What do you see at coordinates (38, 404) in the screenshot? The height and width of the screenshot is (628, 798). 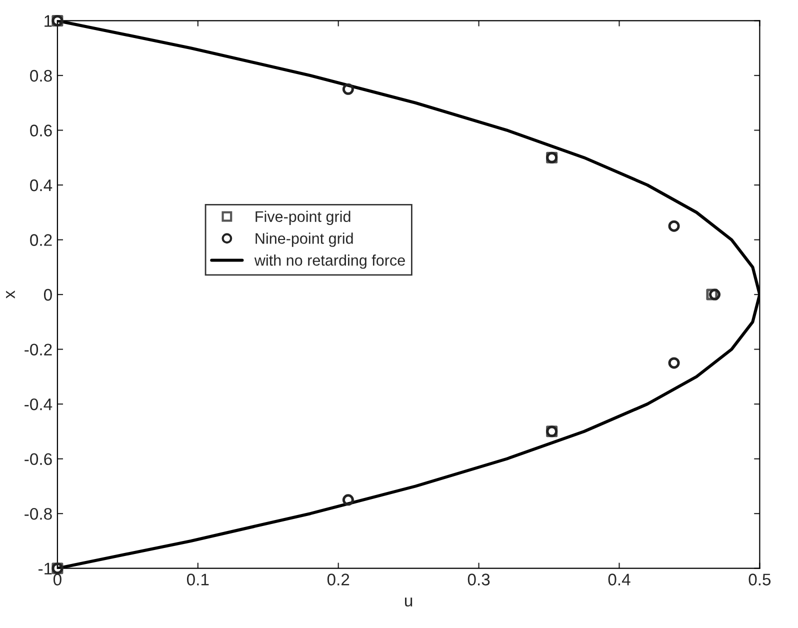 I see `y-tick-label: -0.4` at bounding box center [38, 404].